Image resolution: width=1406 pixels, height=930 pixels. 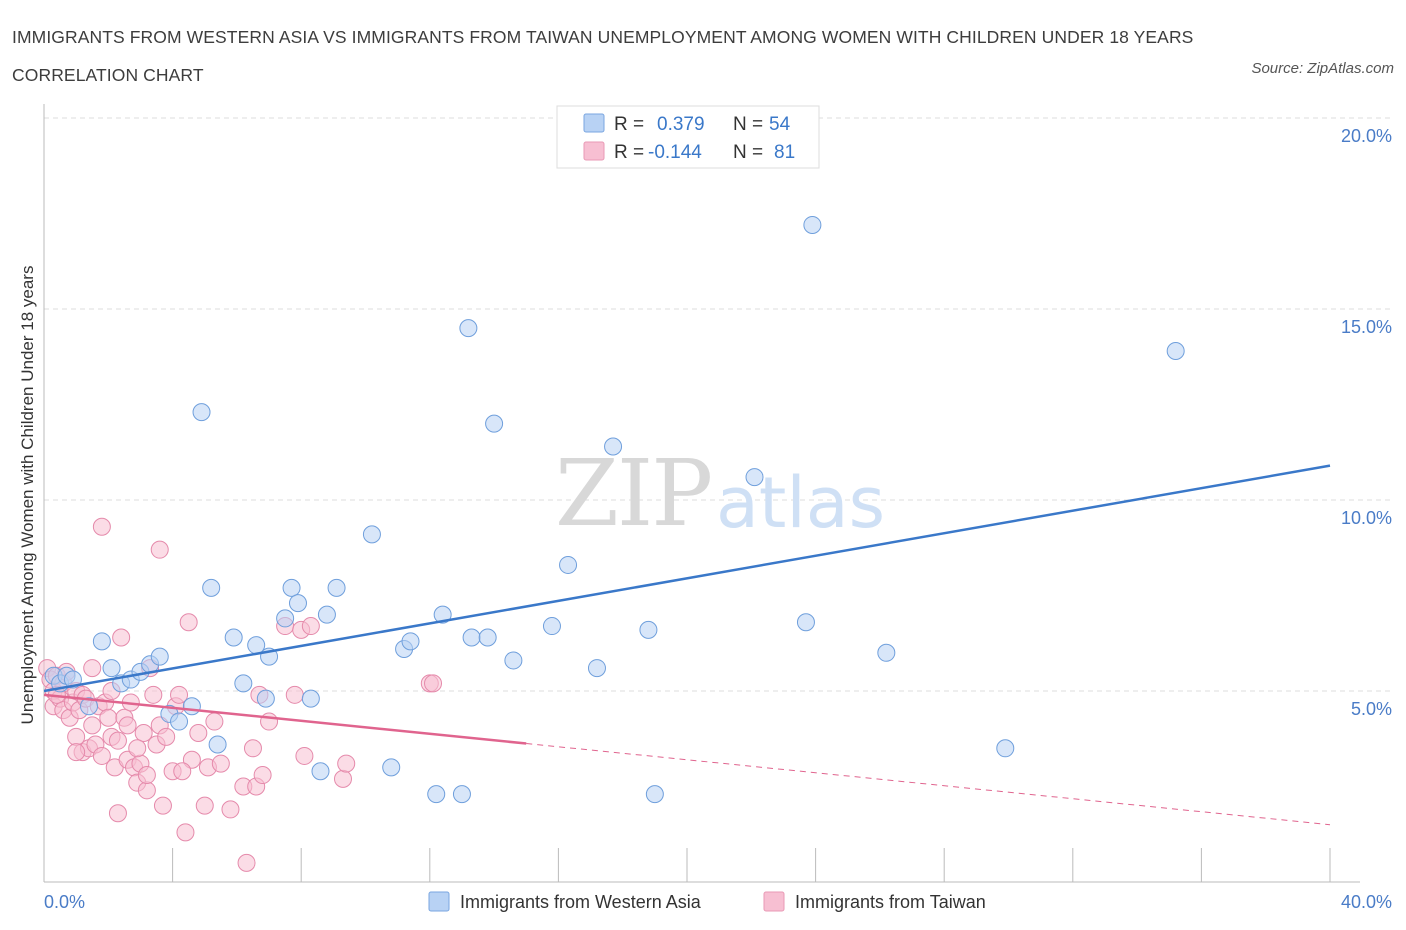 I want to click on legend-n-label-2: N =, so click(x=748, y=152).